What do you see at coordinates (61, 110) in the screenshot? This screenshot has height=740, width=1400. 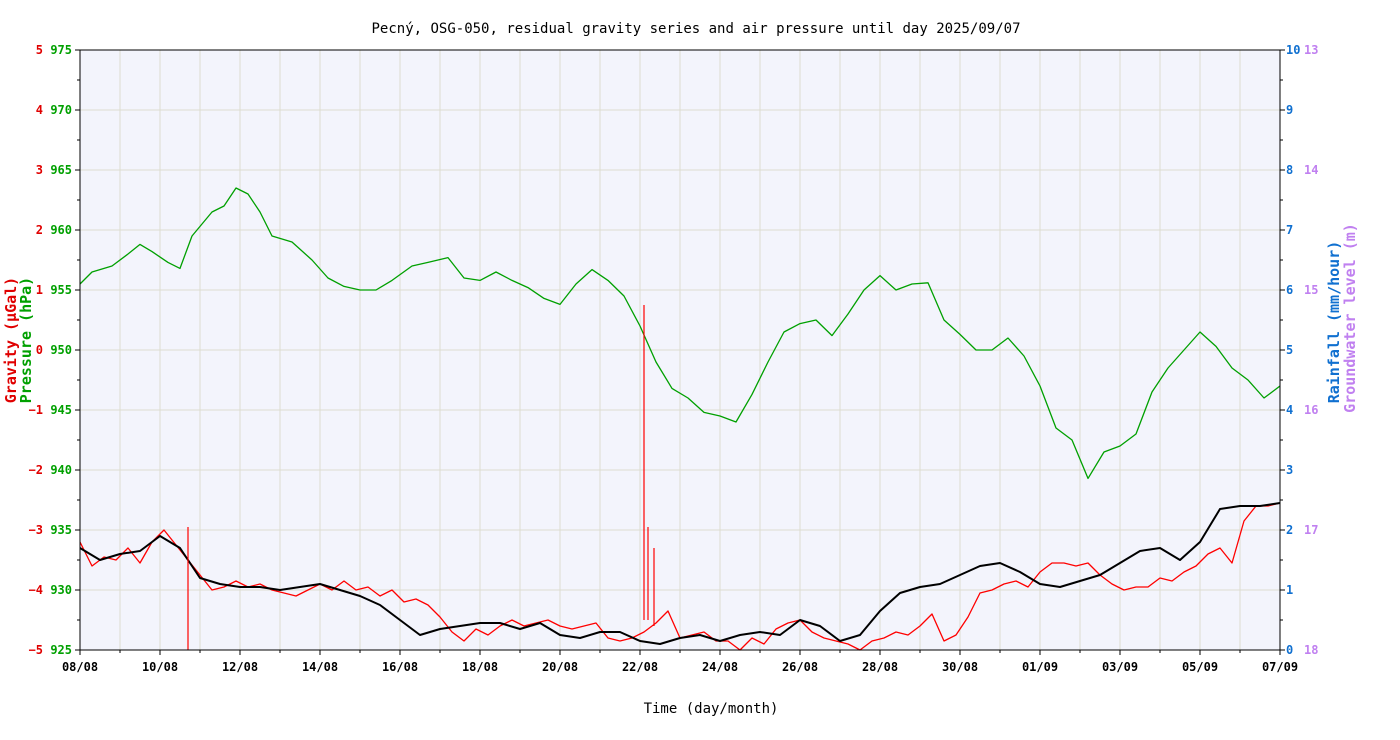 I see `pressure-tick-label: 970` at bounding box center [61, 110].